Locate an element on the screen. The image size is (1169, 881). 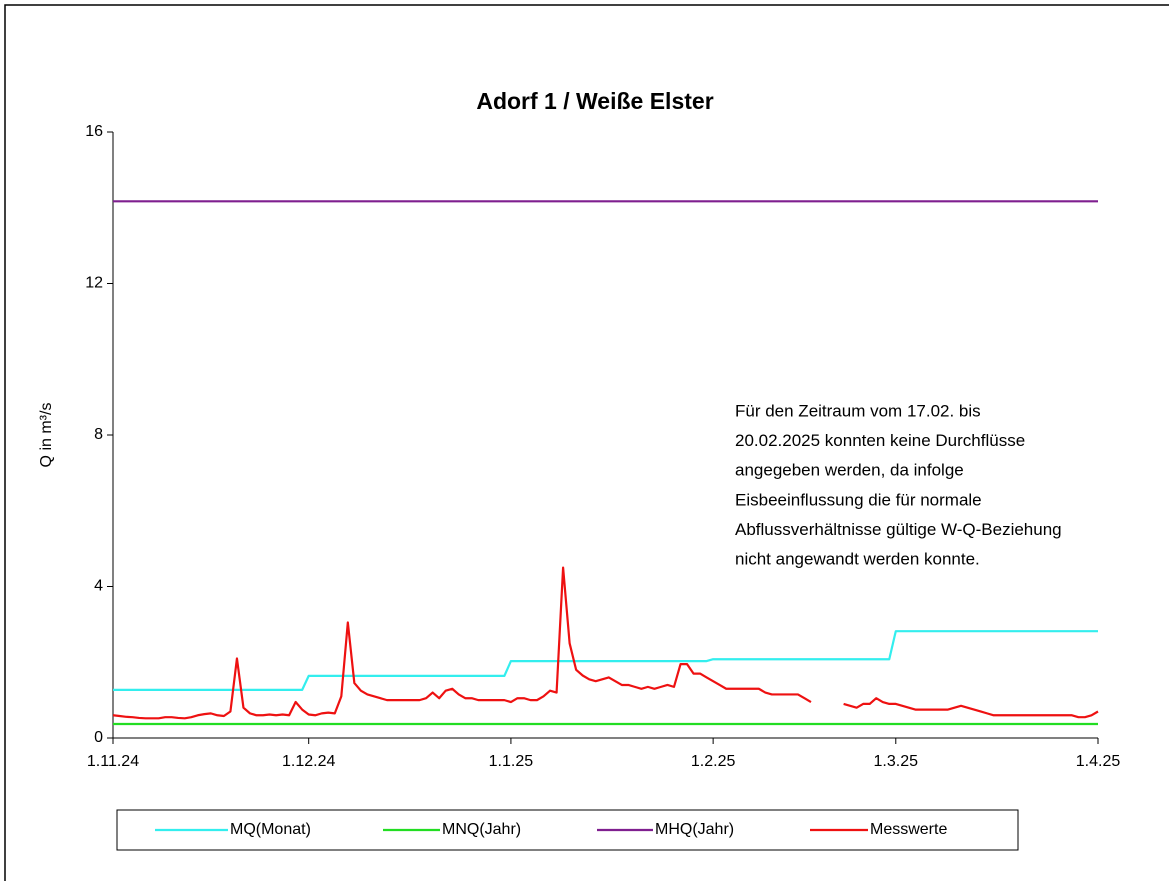
legend-label: MNQ(Jahr) is located at coordinates (481, 829).